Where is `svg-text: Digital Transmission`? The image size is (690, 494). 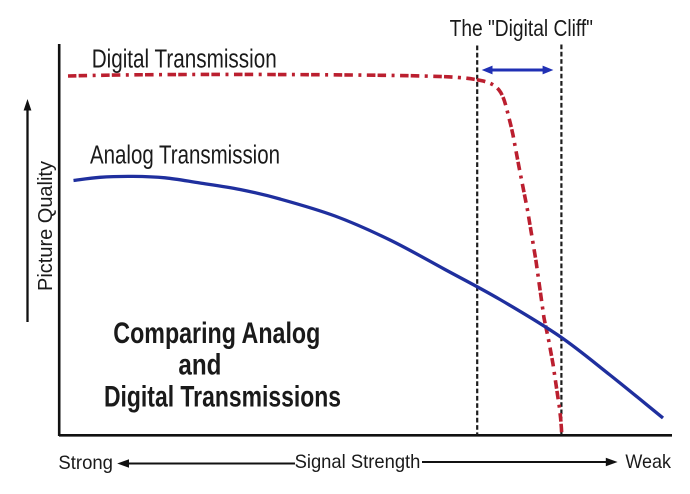
svg-text: Digital Transmission is located at coordinates (184, 60).